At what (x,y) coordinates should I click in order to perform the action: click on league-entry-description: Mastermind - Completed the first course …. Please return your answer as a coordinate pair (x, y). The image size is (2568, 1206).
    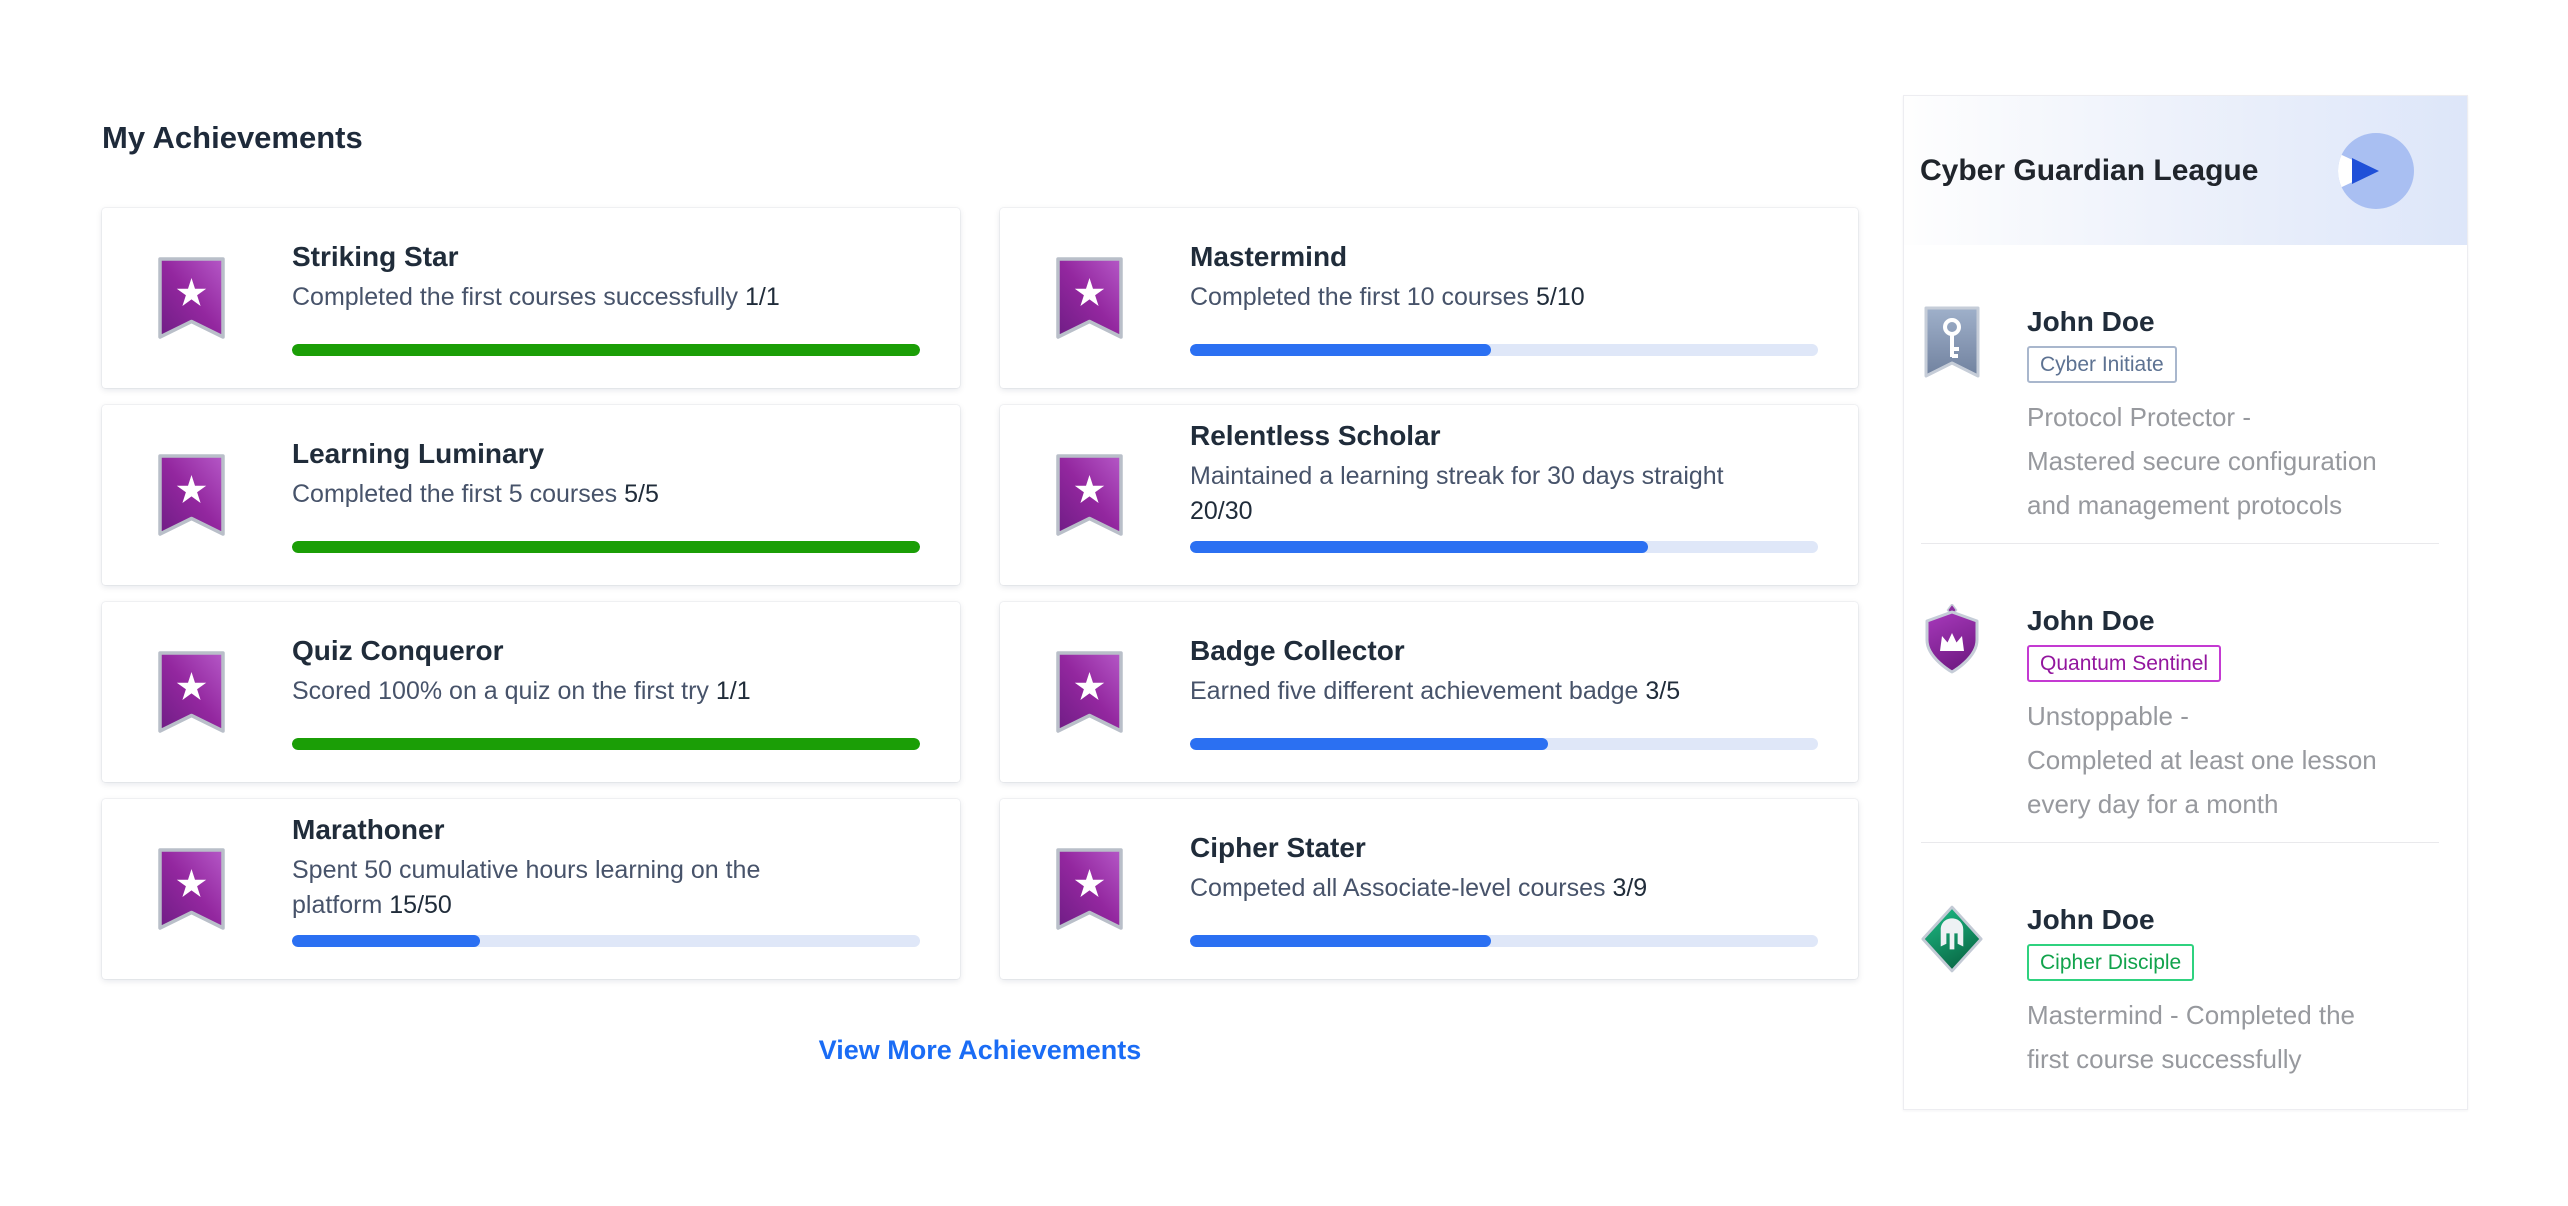
    Looking at the image, I should click on (2191, 1037).